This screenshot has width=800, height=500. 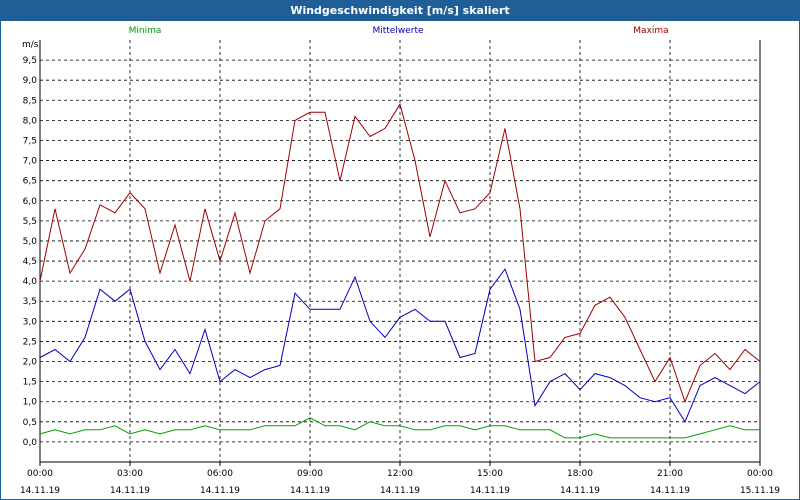 What do you see at coordinates (30, 81) in the screenshot?
I see `y-tick-label: 9,0` at bounding box center [30, 81].